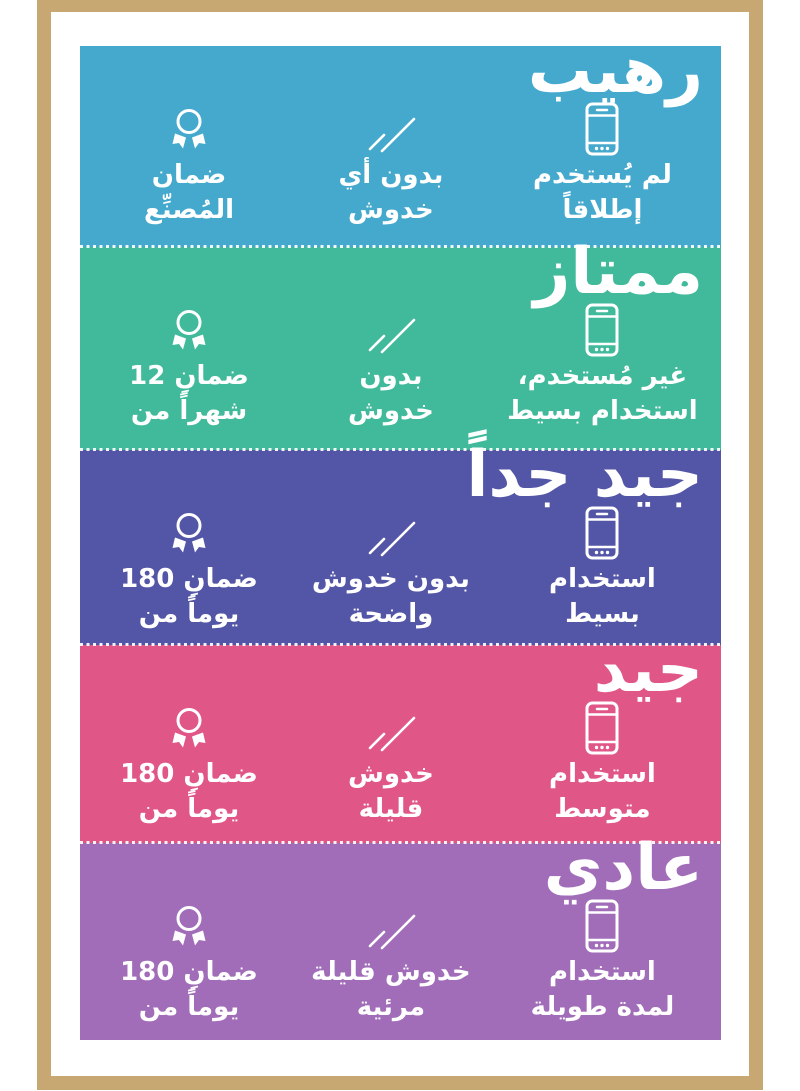  I want to click on warranty-text: ضمانِ 12 شهراً من, so click(189, 394).